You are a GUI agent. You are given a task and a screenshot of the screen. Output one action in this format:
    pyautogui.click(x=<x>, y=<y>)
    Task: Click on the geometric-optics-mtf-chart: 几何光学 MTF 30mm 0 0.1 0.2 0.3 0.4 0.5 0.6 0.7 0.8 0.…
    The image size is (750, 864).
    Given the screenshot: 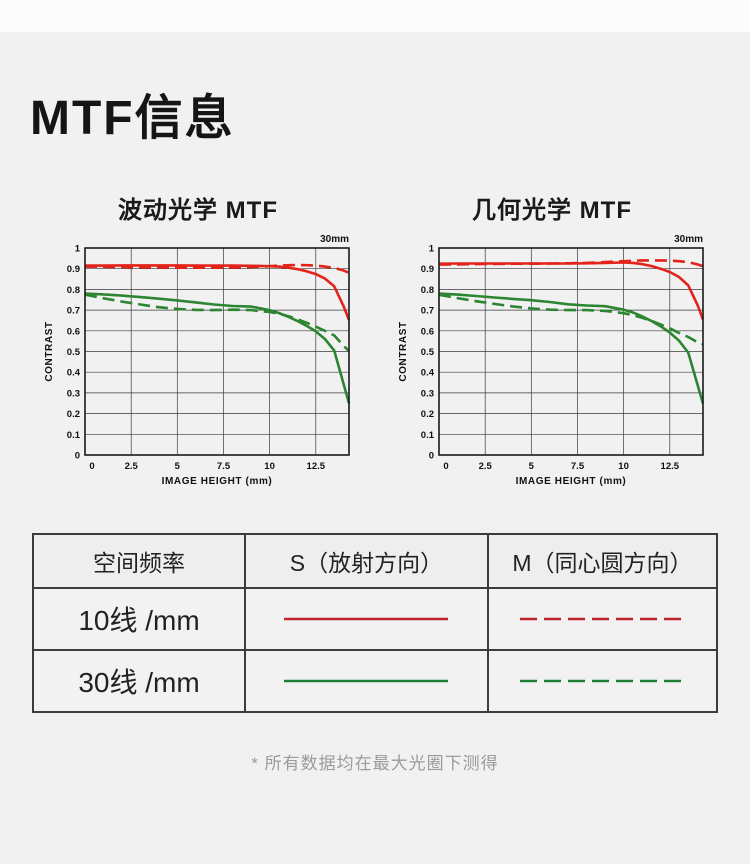 What is the action you would take?
    pyautogui.click(x=552, y=338)
    